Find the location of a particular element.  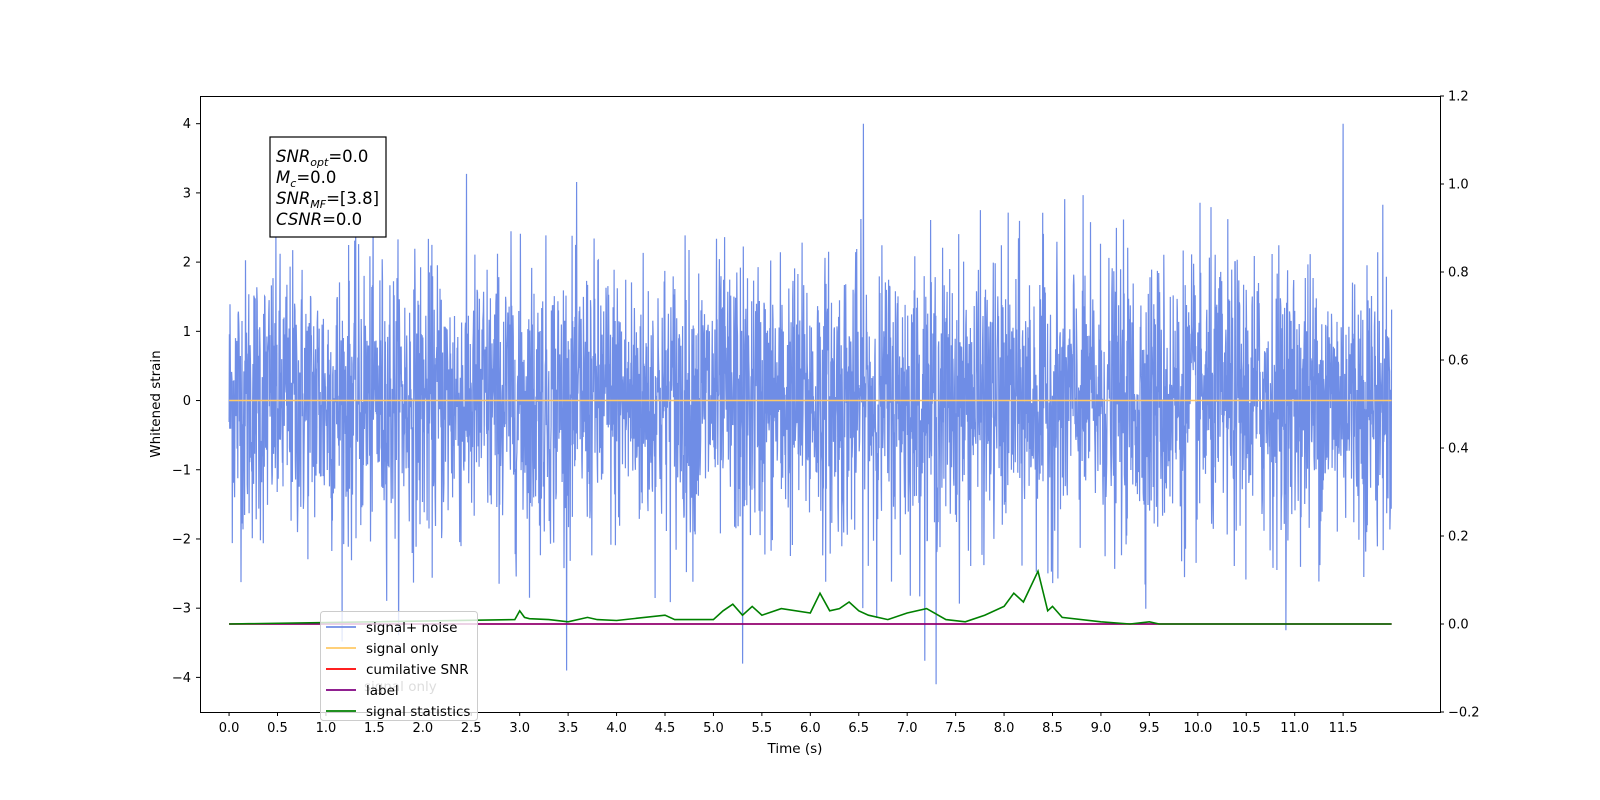

annotation-frame is located at coordinates (328, 187).